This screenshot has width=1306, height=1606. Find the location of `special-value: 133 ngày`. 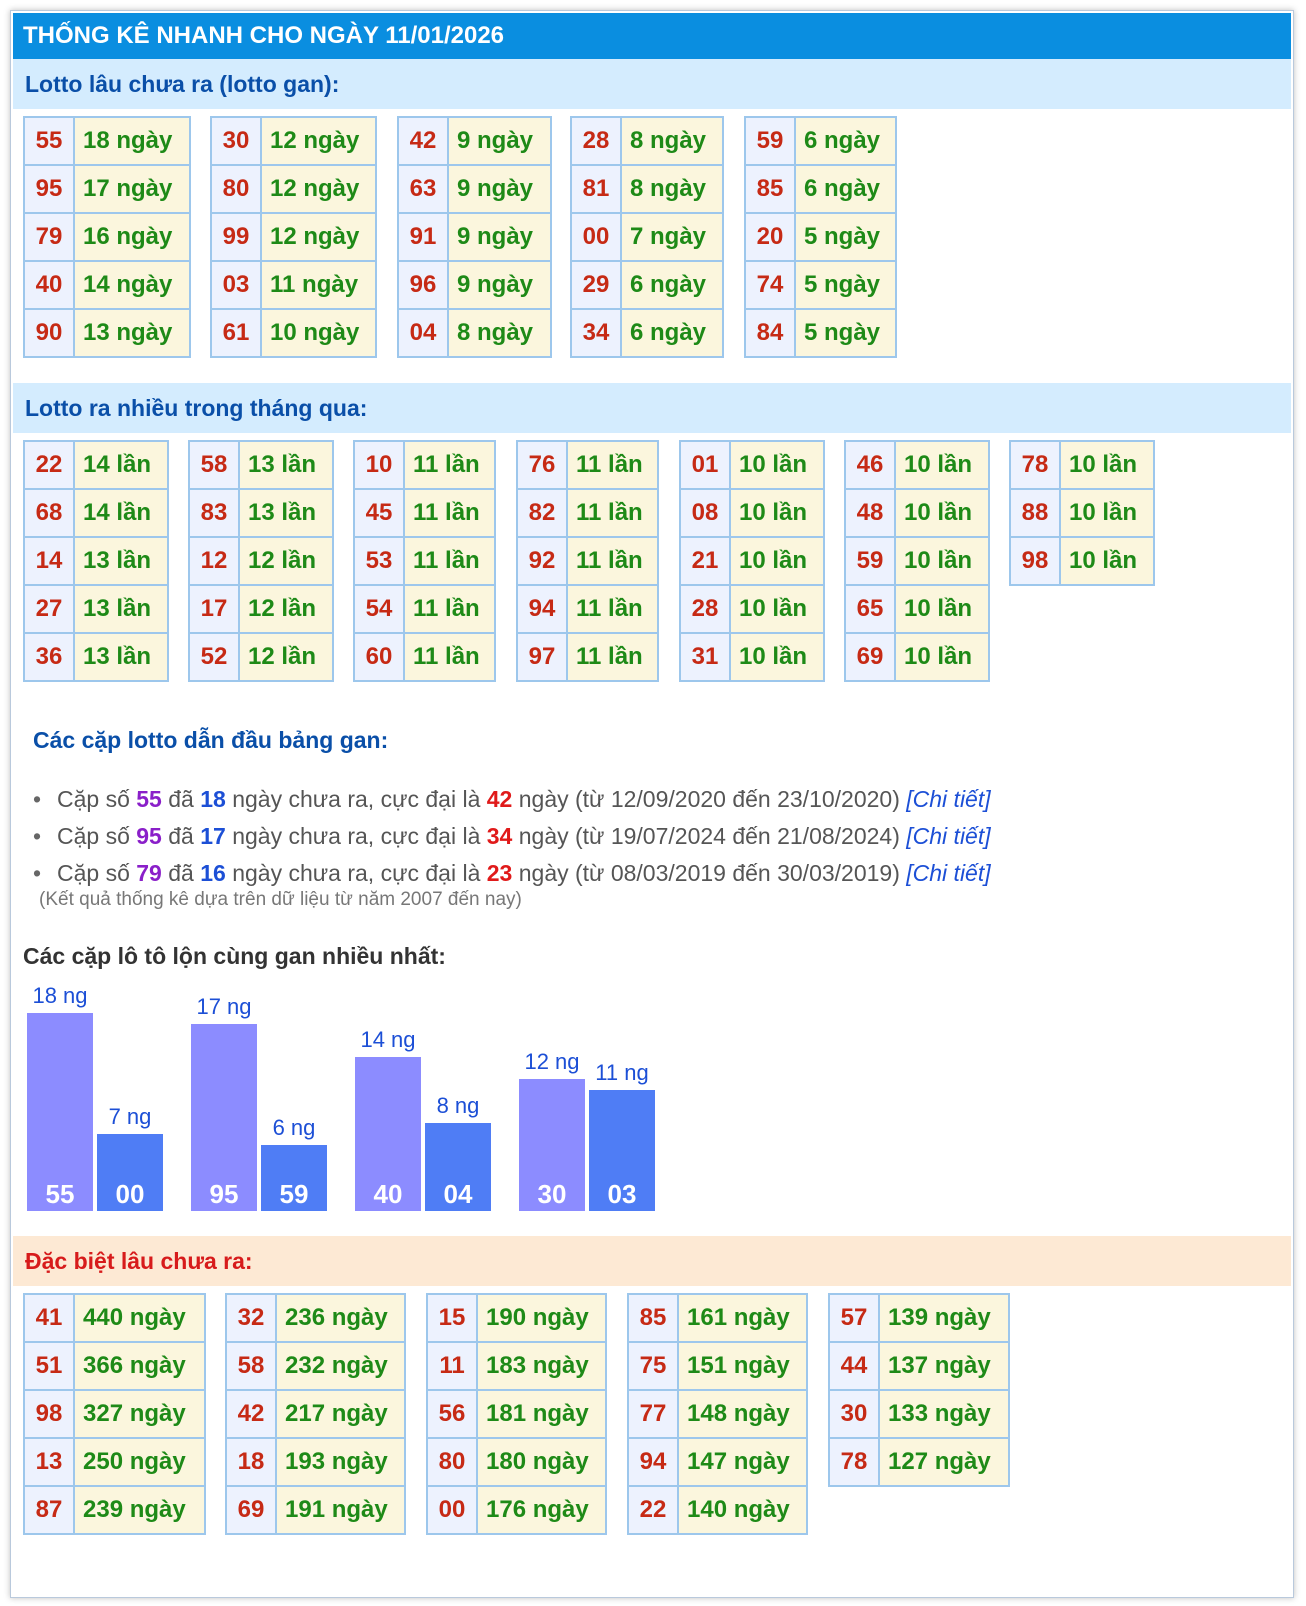

special-value: 133 ngày is located at coordinates (944, 1414).